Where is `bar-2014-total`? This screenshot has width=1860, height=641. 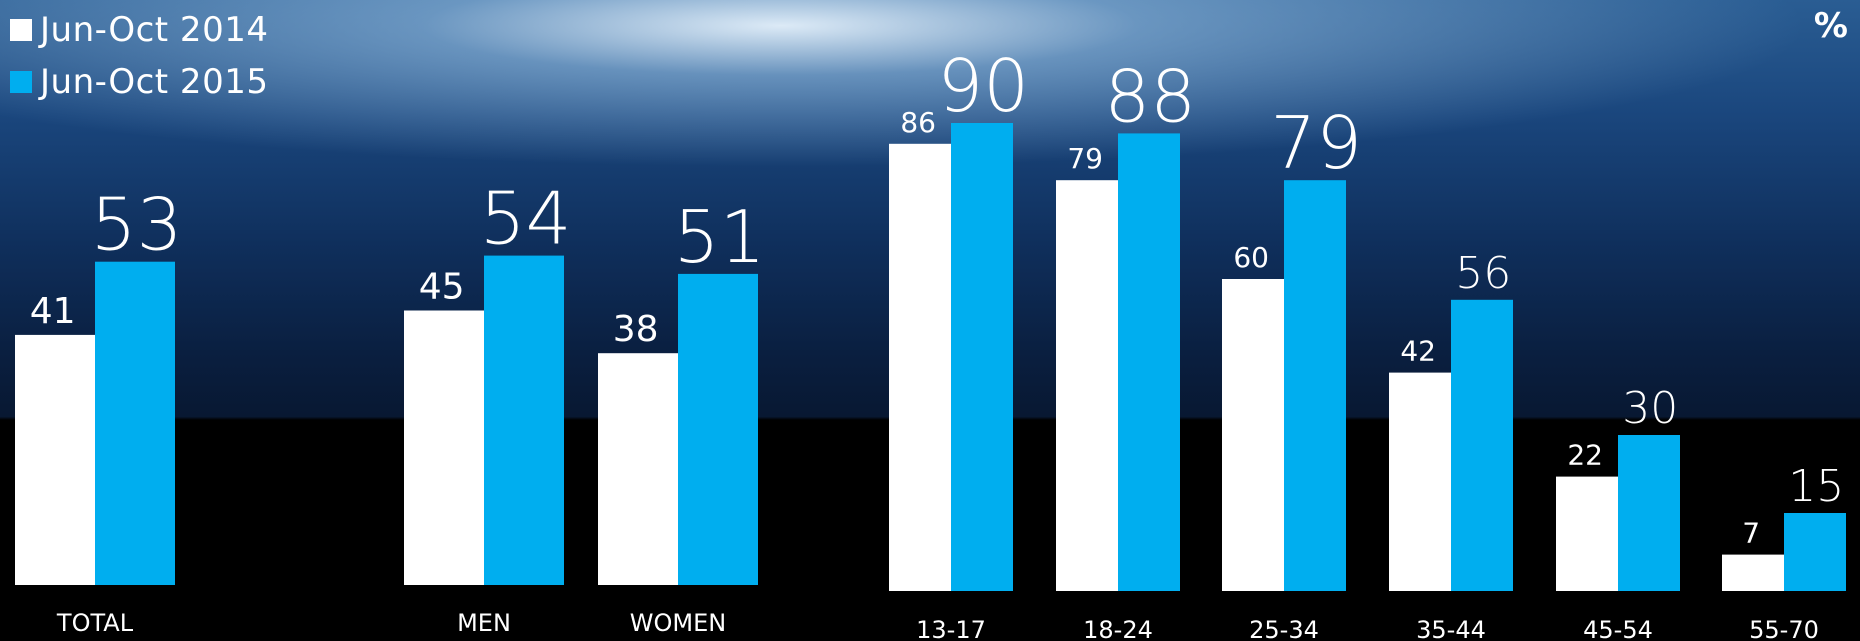
bar-2014-total is located at coordinates (55, 459).